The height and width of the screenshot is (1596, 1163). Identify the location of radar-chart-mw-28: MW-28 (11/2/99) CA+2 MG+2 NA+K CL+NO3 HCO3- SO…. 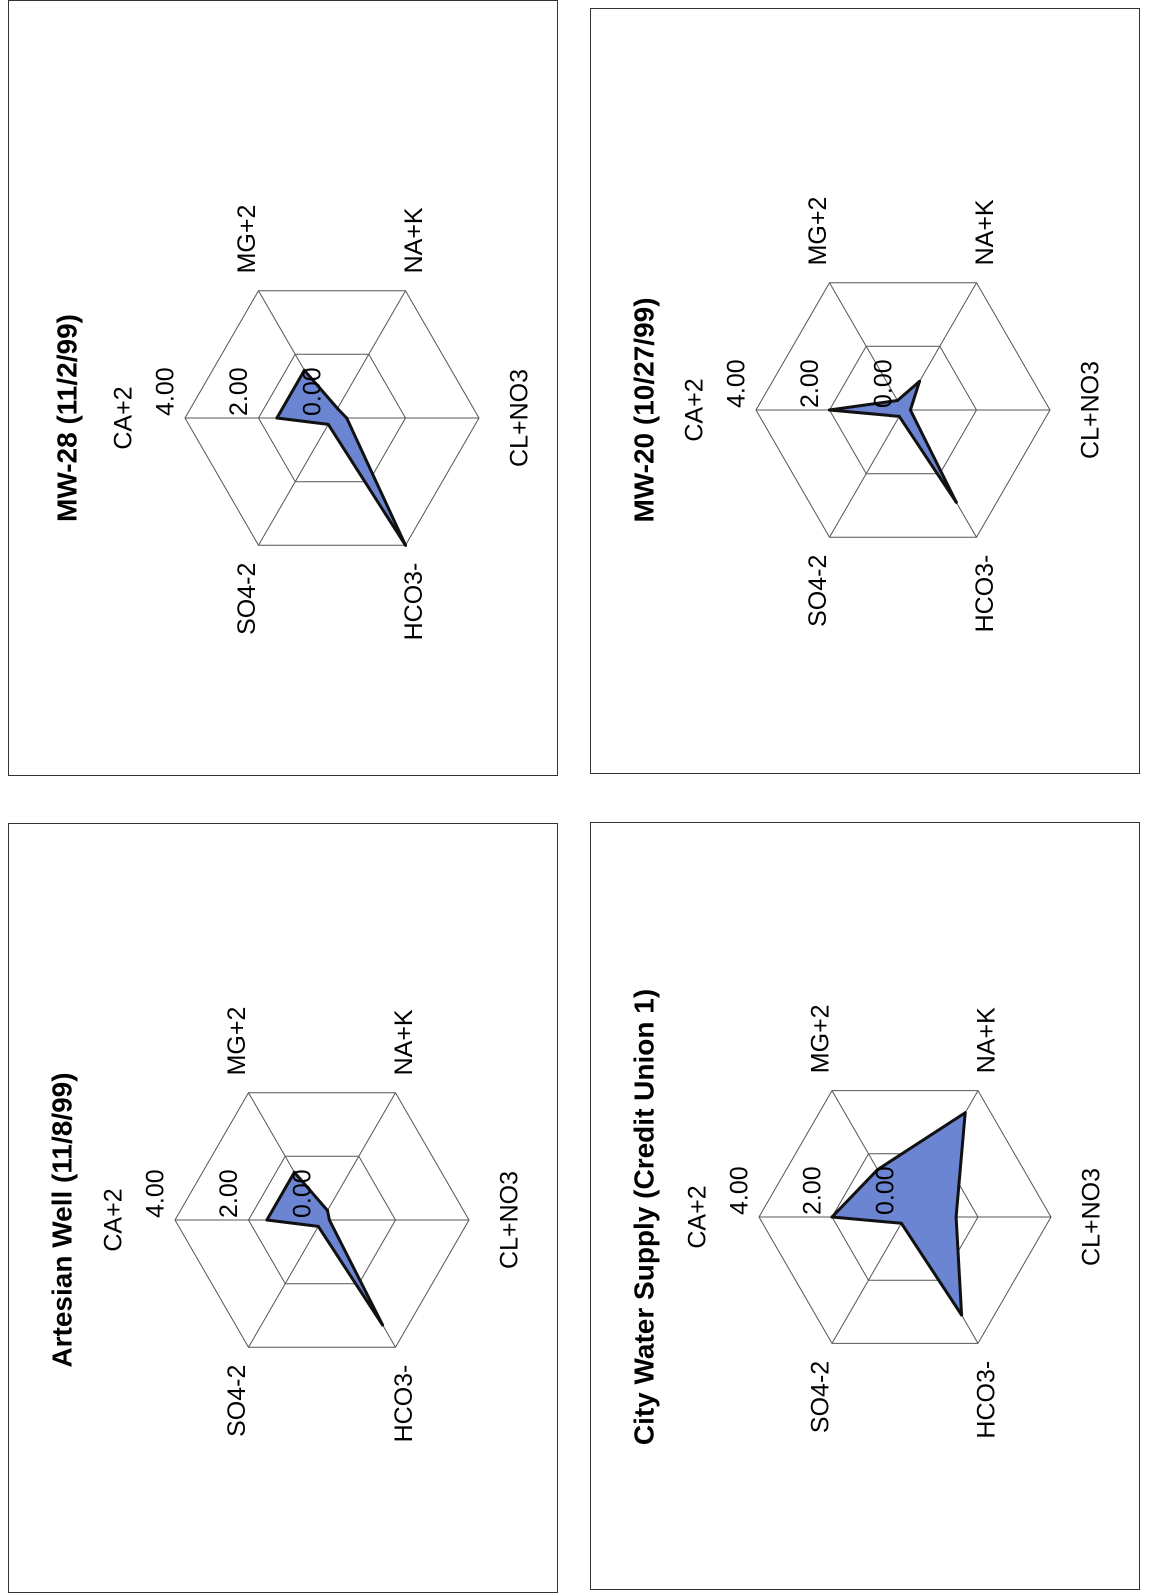
(292, 423).